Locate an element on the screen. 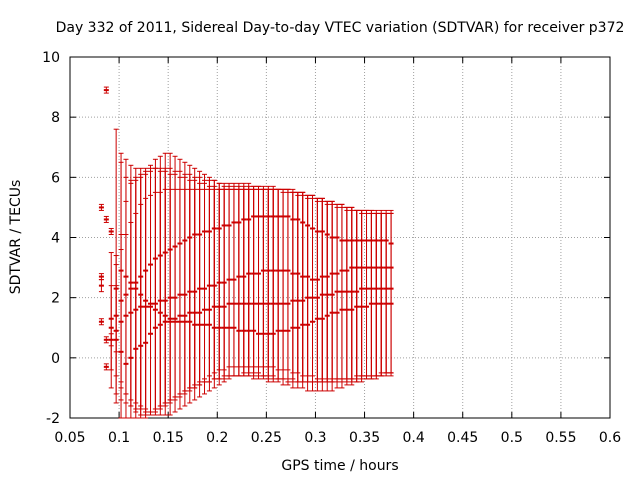 This screenshot has height=480, width=640. x-tick-label: 0.45 is located at coordinates (462, 438).